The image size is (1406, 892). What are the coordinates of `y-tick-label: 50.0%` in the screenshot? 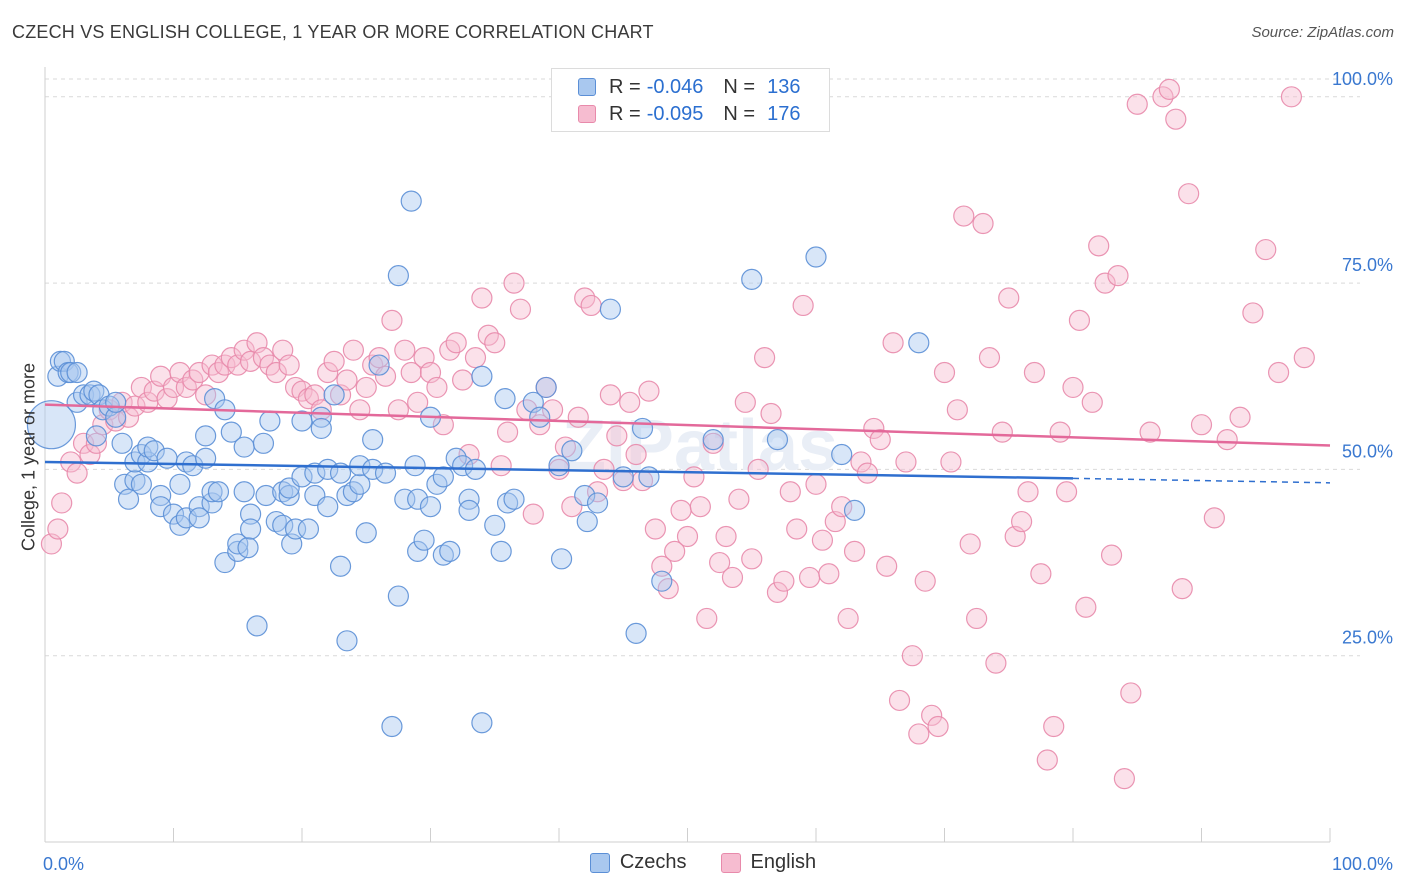 It's located at (1367, 451).